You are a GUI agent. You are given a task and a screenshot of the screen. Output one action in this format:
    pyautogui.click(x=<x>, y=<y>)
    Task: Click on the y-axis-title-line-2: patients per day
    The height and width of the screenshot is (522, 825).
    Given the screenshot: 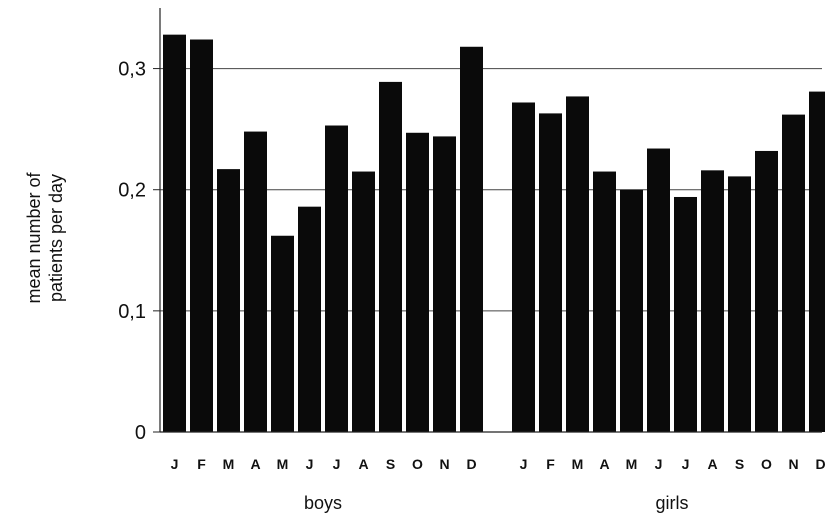 What is the action you would take?
    pyautogui.click(x=56, y=238)
    